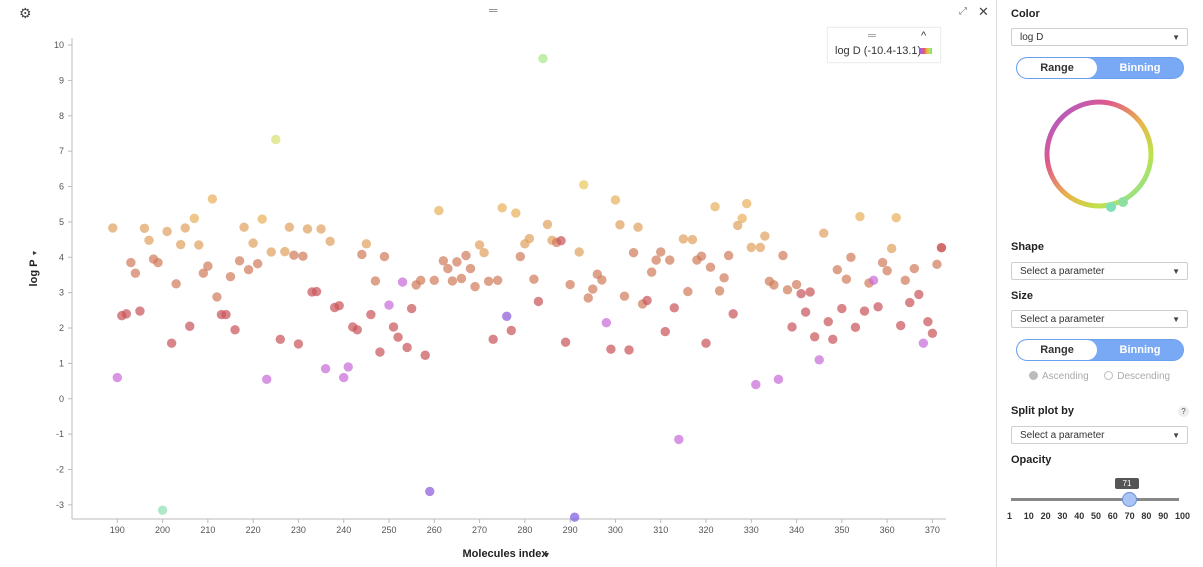 This screenshot has height=567, width=1203. Describe the element at coordinates (1057, 68) in the screenshot. I see `color-range-option: Range` at that location.